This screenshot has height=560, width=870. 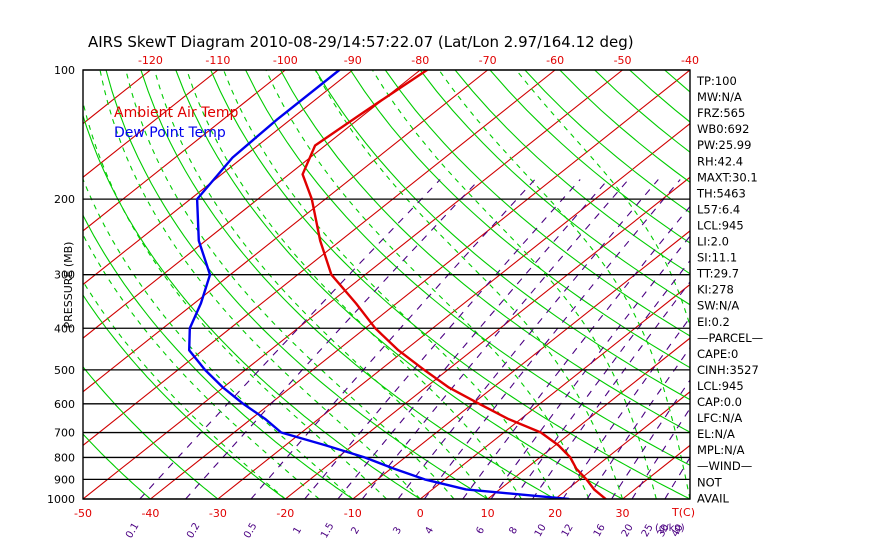 I want to click on top-temp-tick: -90, so click(x=353, y=60).